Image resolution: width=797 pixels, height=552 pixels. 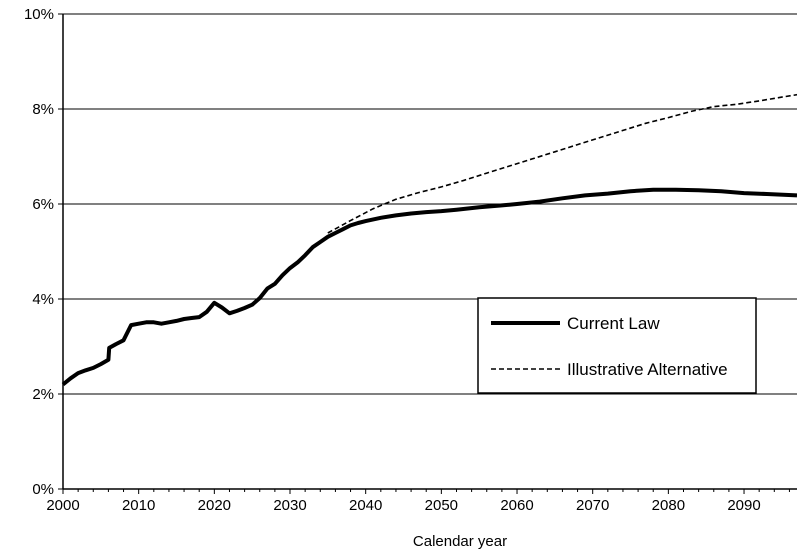 I want to click on legend: Current Law Illustrative Alternative, so click(x=617, y=345).